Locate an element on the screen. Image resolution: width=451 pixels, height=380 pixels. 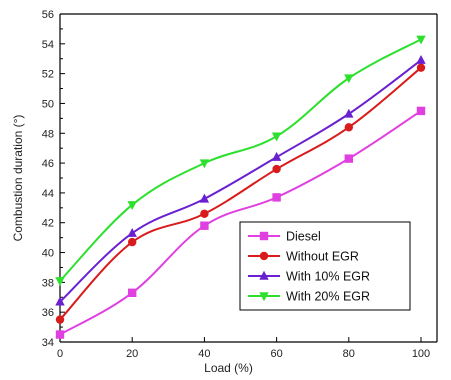
x-tick-label: 60 is located at coordinates (276, 354).